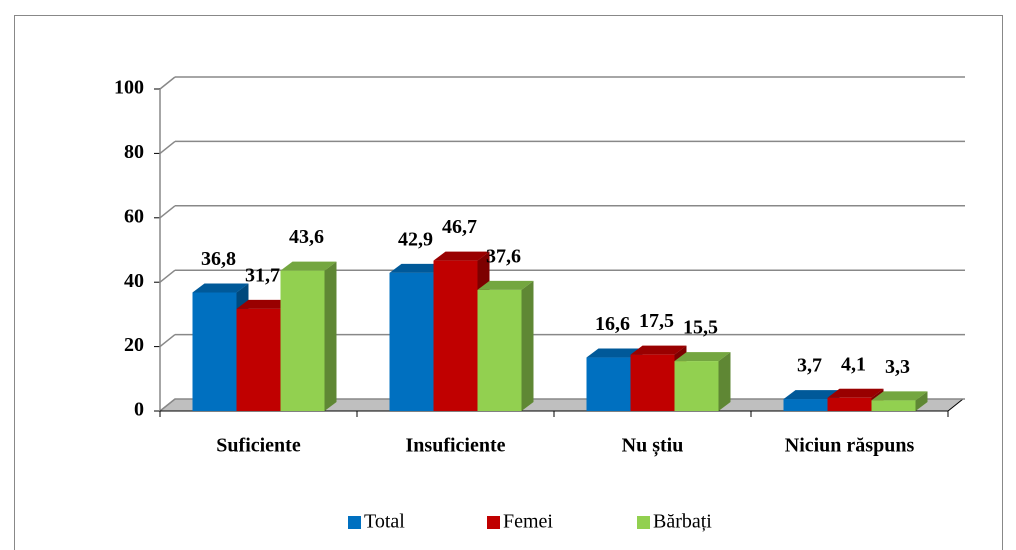 The width and height of the screenshot is (1016, 550). What do you see at coordinates (682, 522) in the screenshot?
I see `legend-label: Bărbați` at bounding box center [682, 522].